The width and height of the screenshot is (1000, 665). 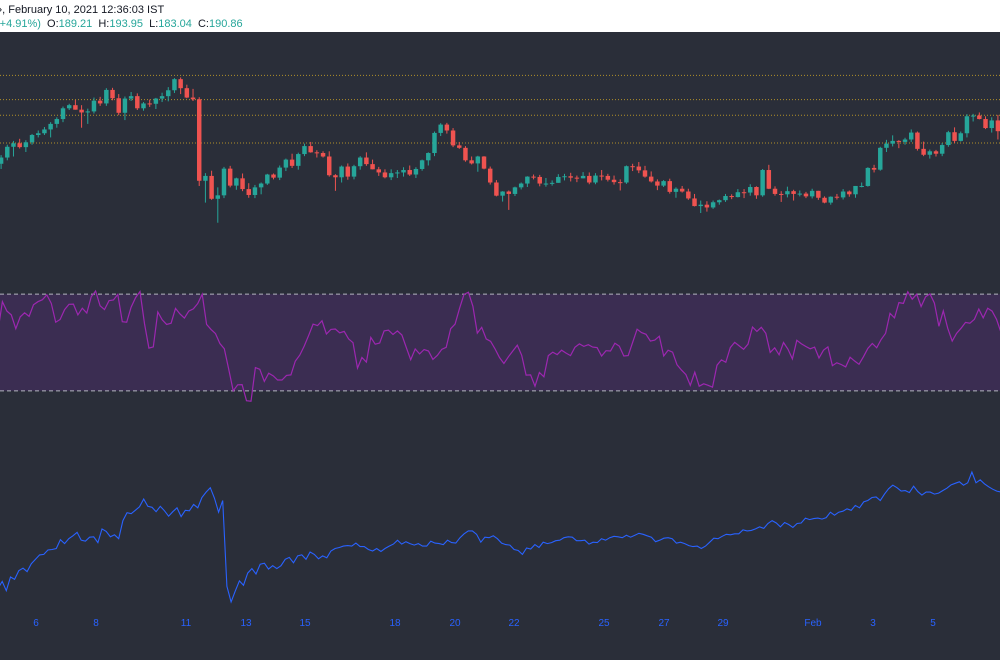 What do you see at coordinates (395, 623) in the screenshot?
I see `time-axis-tick-label: 18` at bounding box center [395, 623].